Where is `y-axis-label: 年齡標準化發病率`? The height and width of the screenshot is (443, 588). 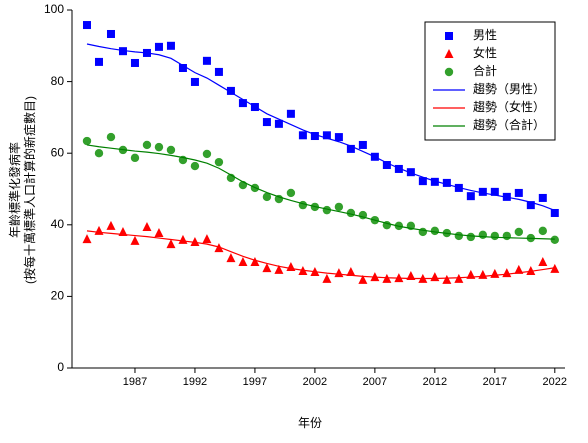
y-axis-label: 年齡標準化發病率 is located at coordinates (14, 190).